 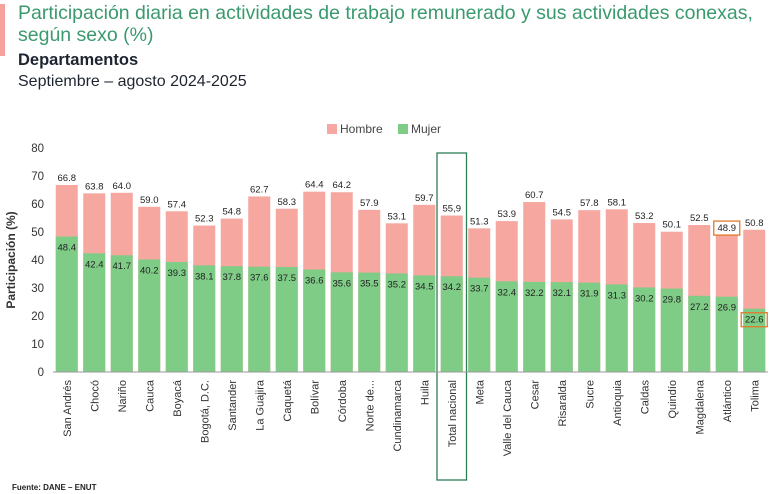 I want to click on x-tick-label: Cauca, so click(x=150, y=395).